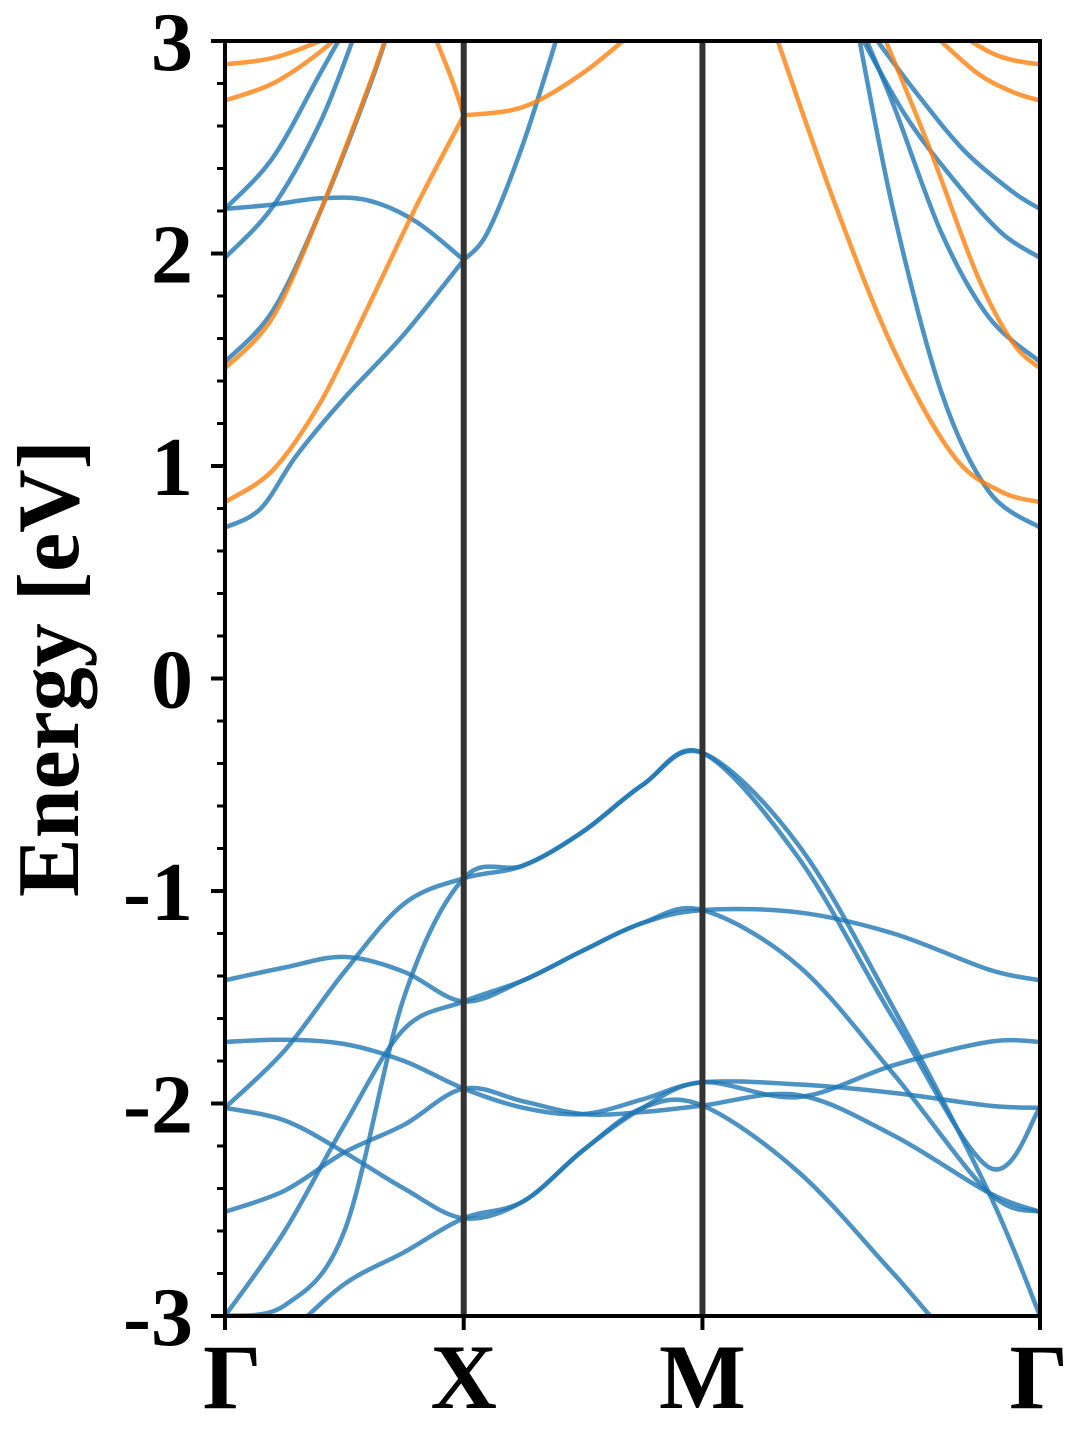 This screenshot has width=1080, height=1440. I want to click on y-tick-label-0: 3, so click(172, 44).